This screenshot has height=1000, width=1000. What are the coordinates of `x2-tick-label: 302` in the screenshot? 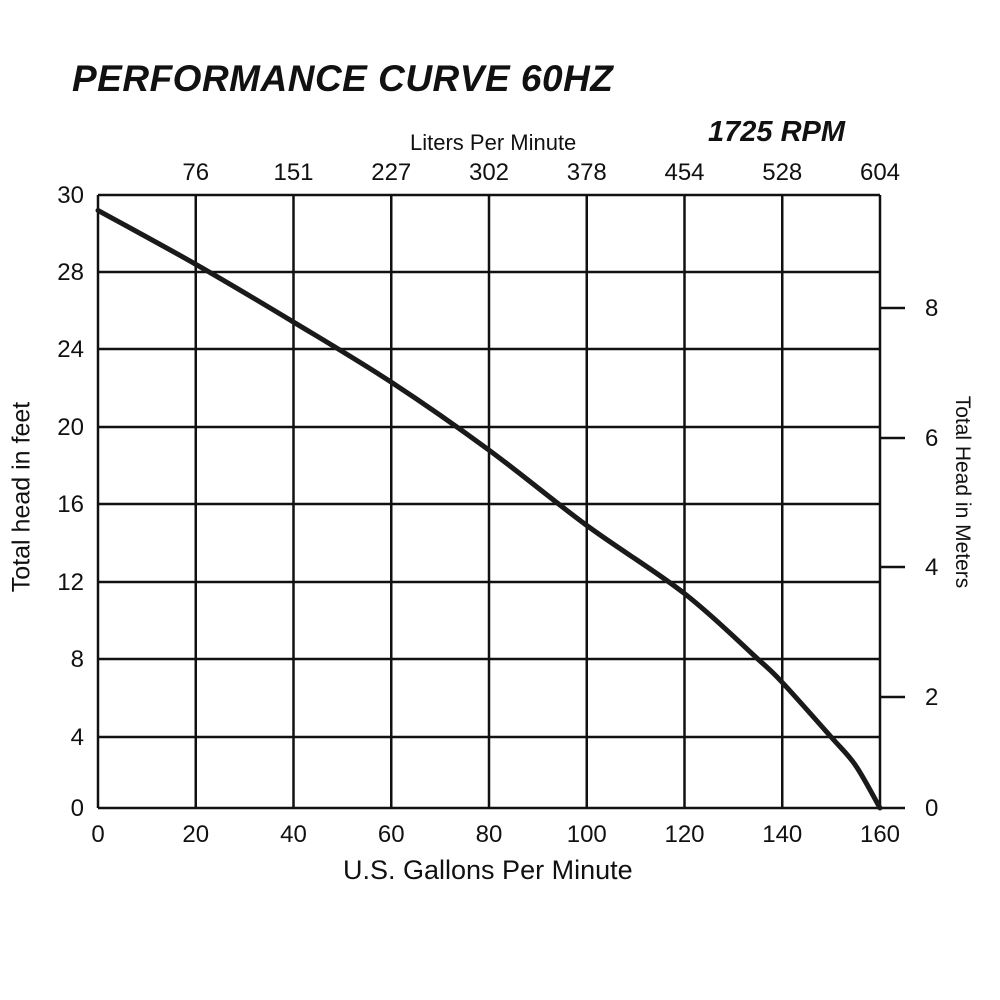 It's located at (489, 172).